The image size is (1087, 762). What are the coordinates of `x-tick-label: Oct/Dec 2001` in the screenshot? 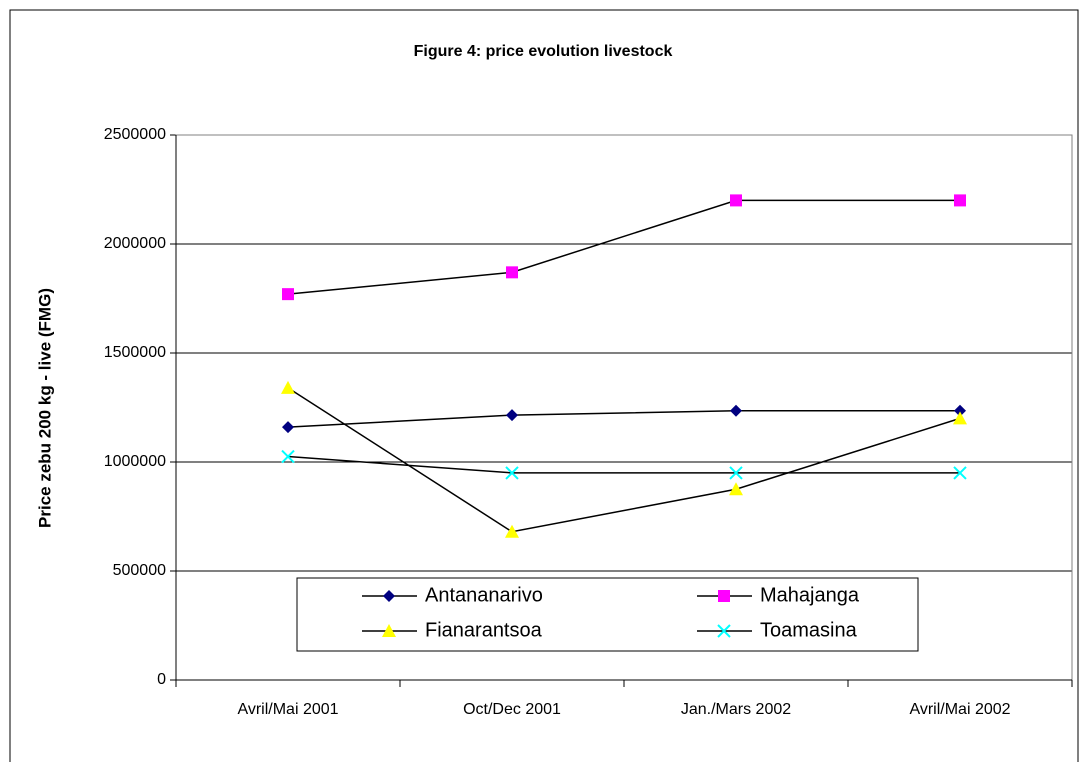 It's located at (512, 709).